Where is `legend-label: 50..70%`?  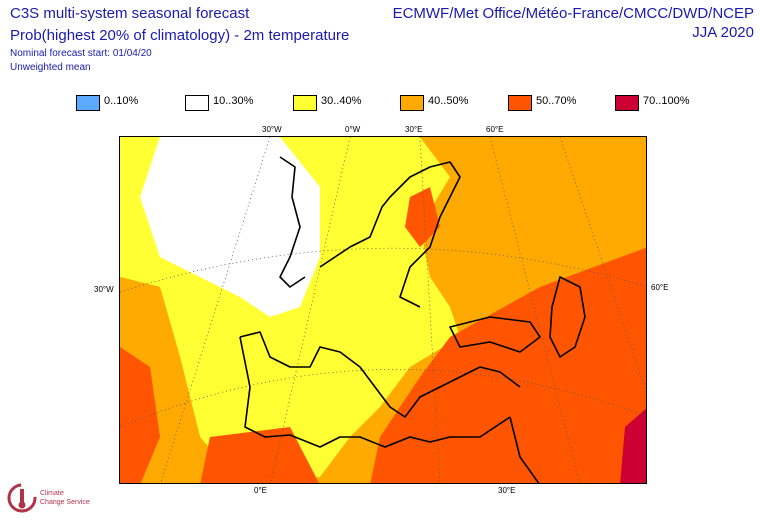
legend-label: 50..70% is located at coordinates (556, 101).